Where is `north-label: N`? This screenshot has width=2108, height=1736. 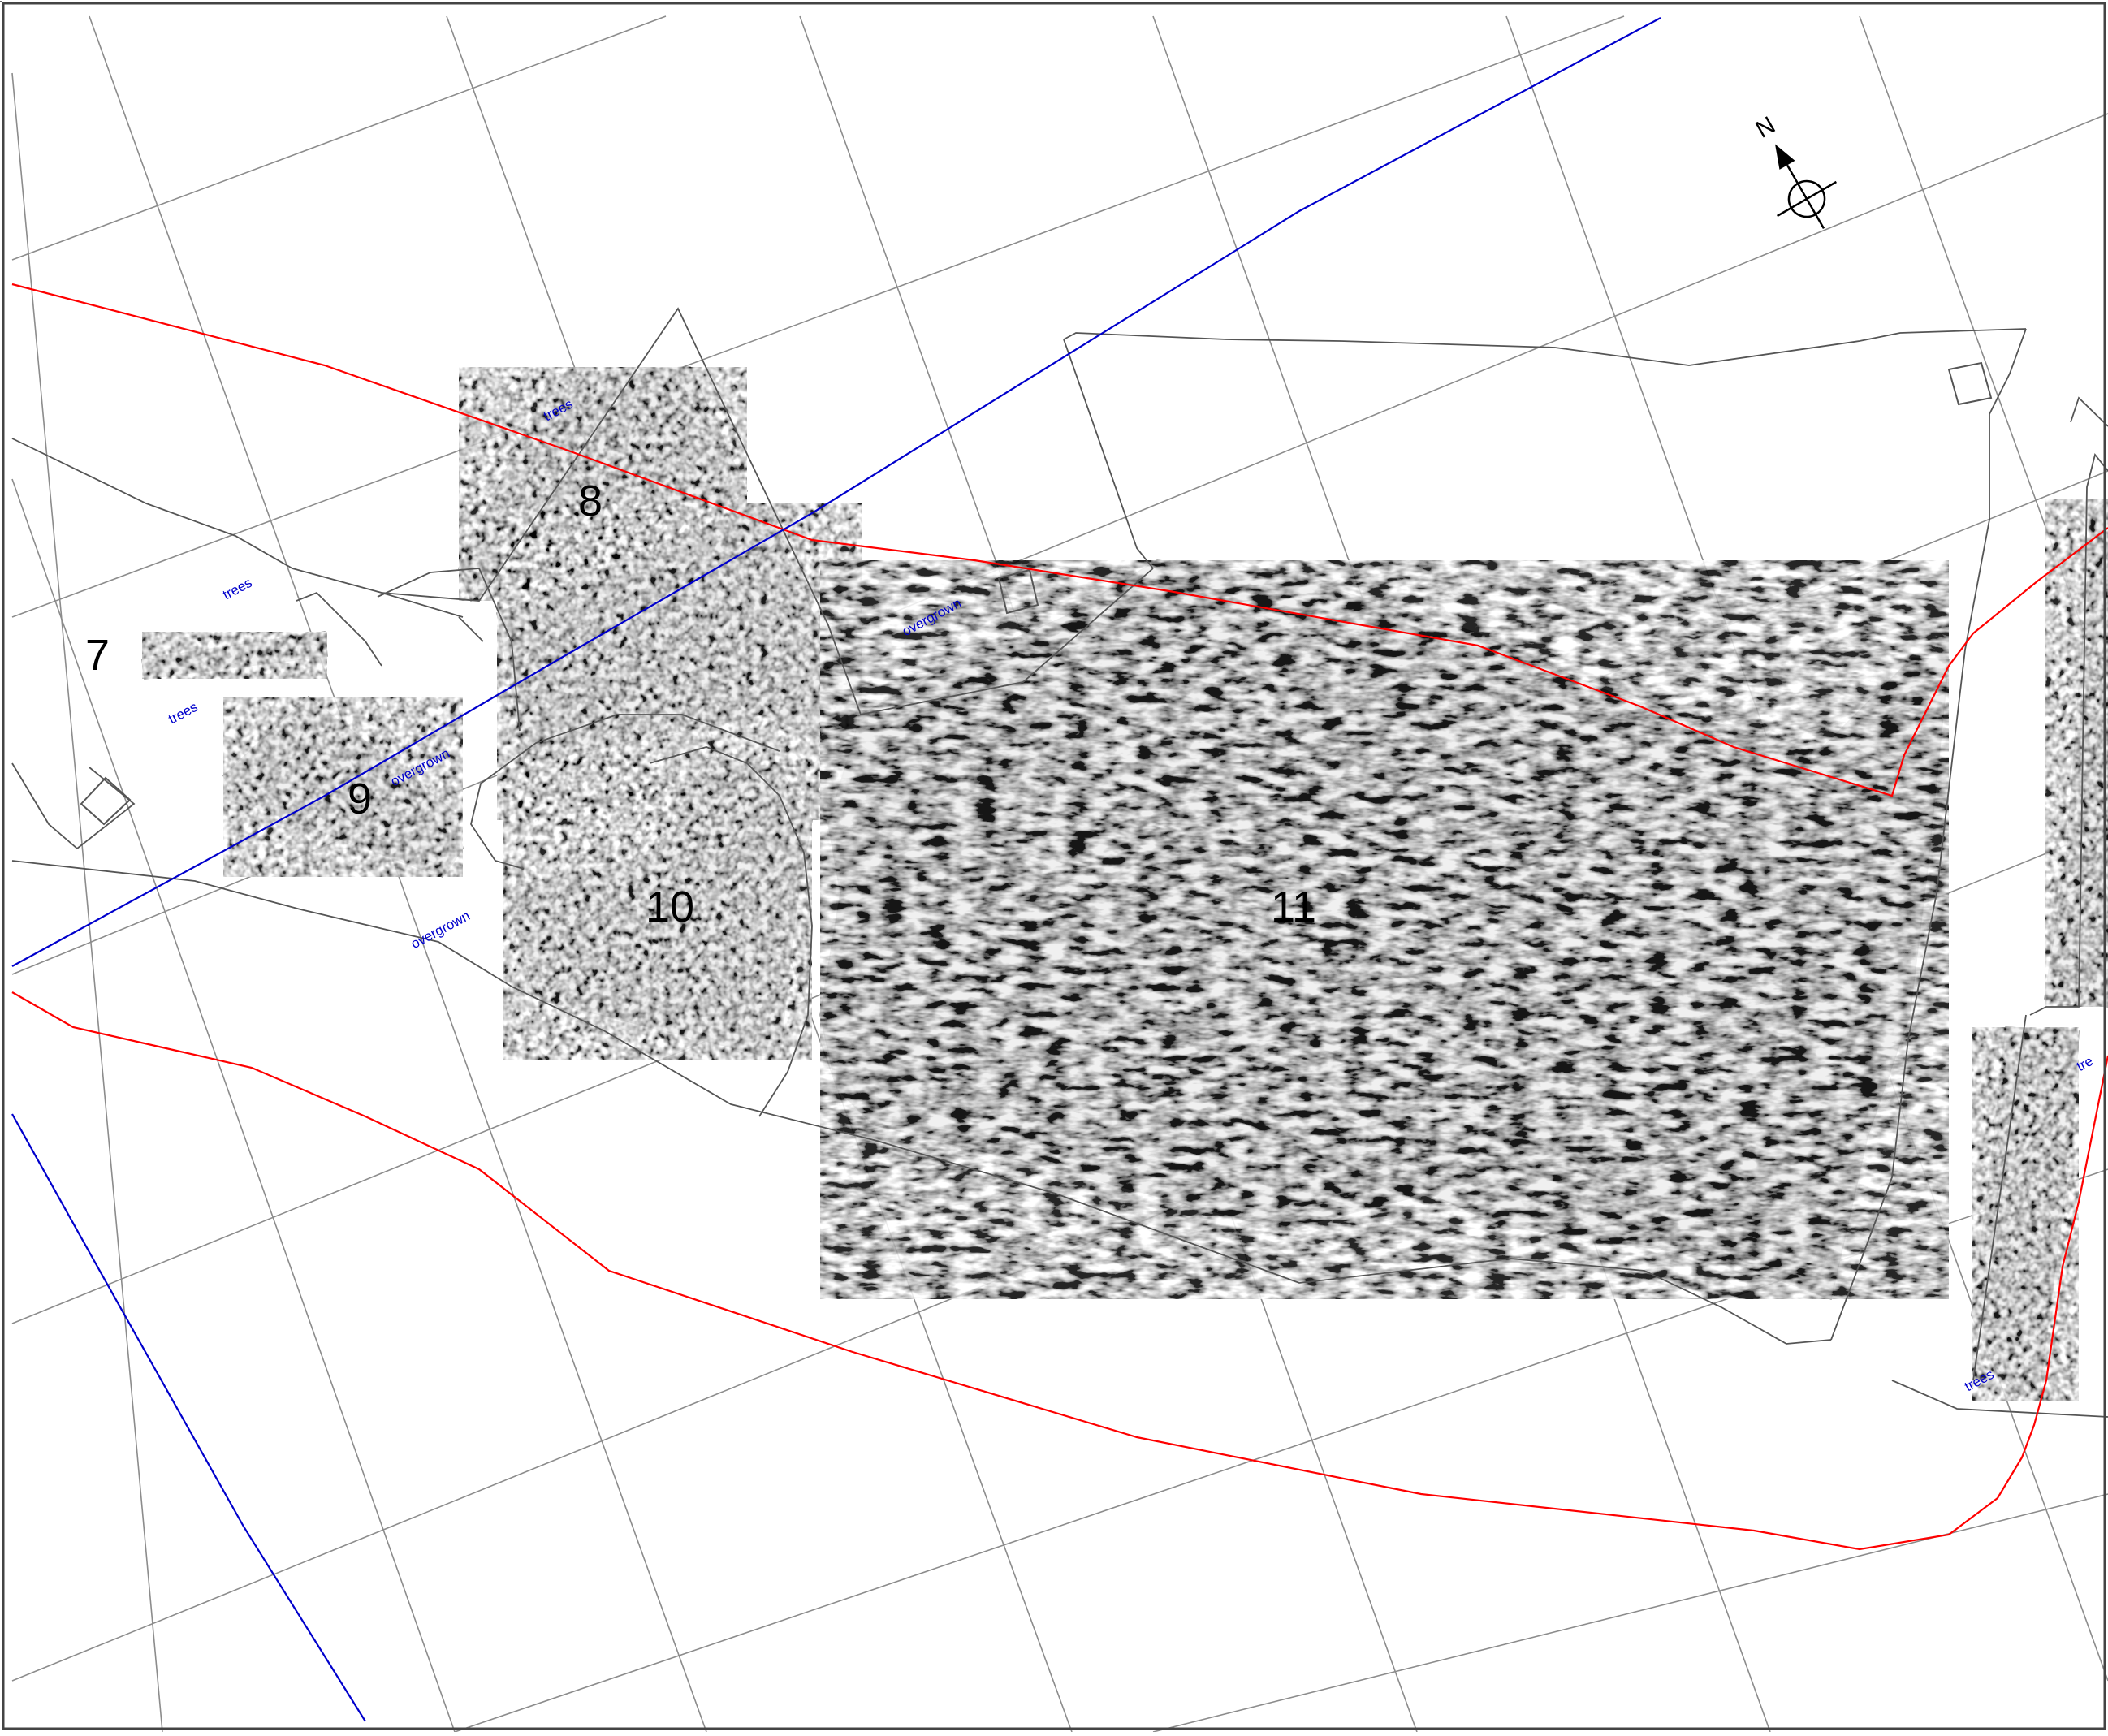
north-label: N is located at coordinates (1766, 127).